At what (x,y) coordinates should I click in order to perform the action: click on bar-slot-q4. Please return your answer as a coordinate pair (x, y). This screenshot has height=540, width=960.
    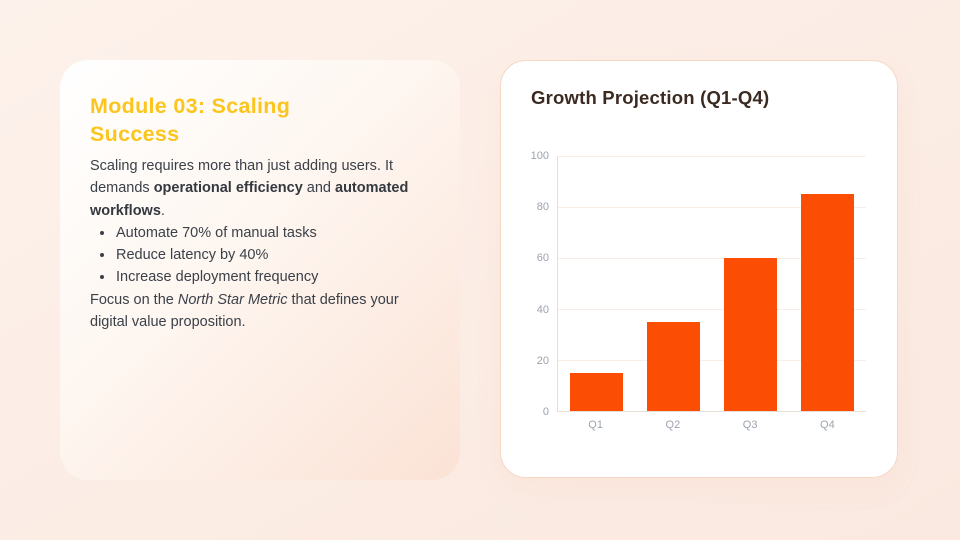
    Looking at the image, I should click on (827, 283).